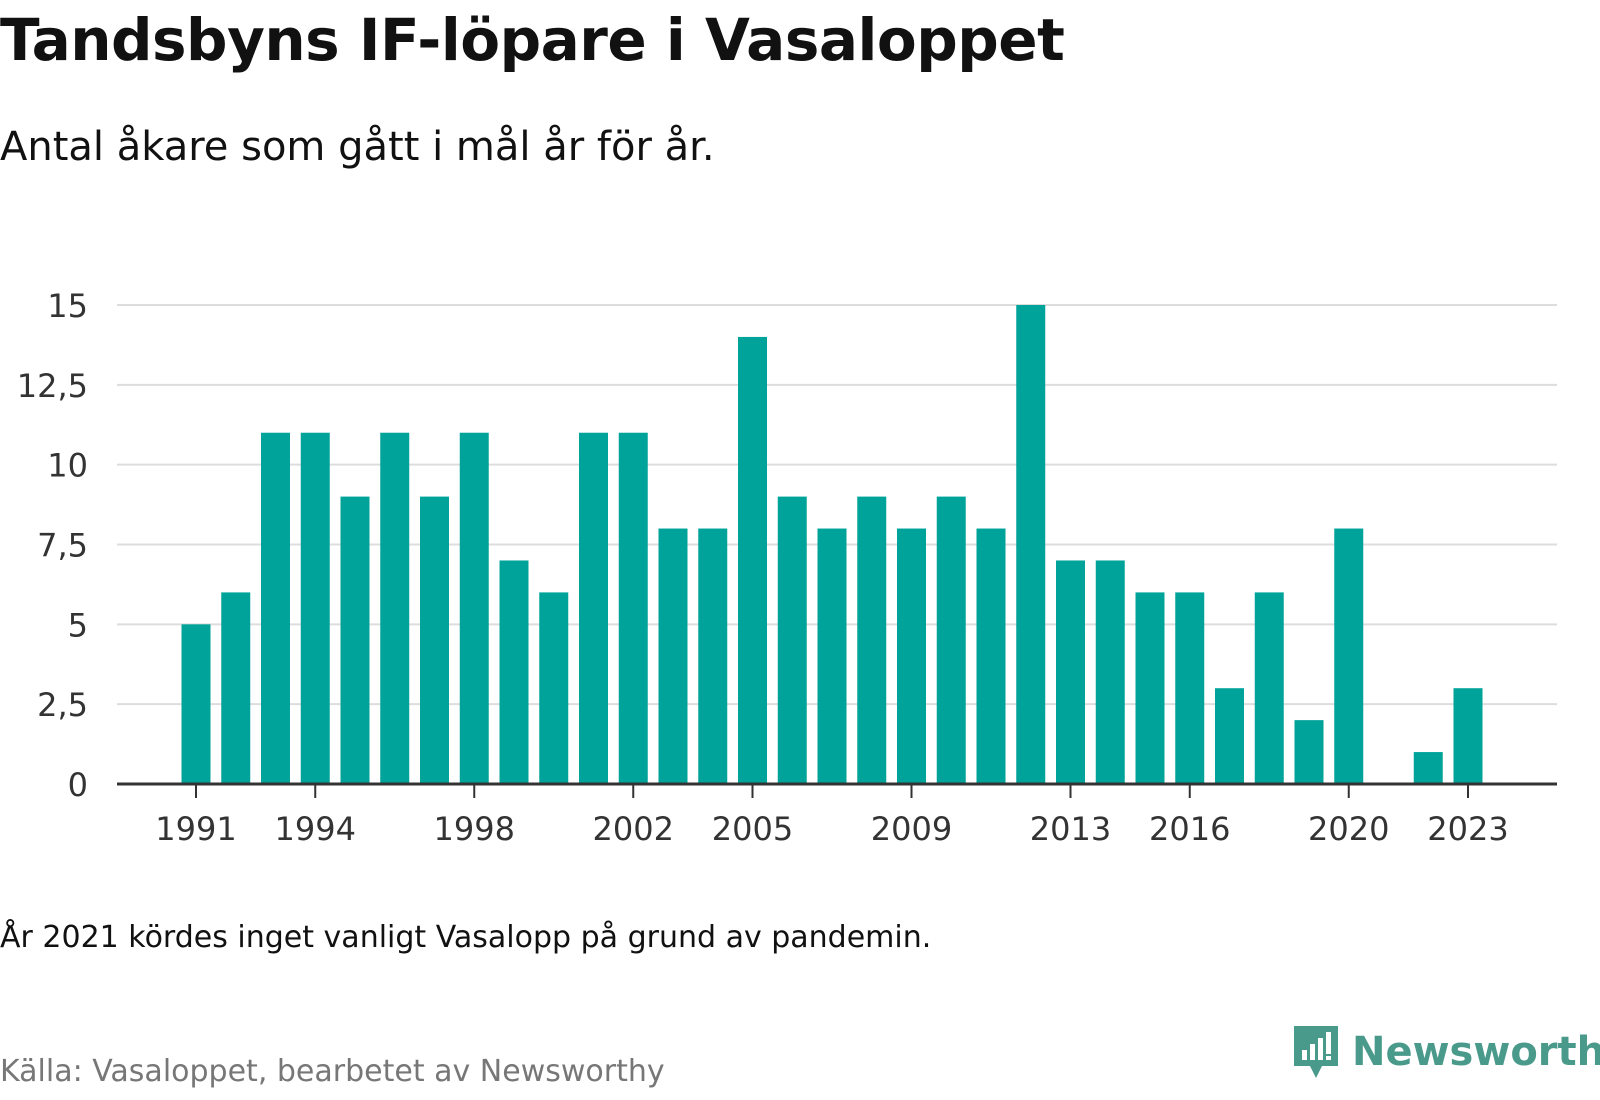 The height and width of the screenshot is (1100, 1600). I want to click on x-axis-ticks: 1991 1994 1998 2002 2005 2009 2013 2016 2020 2023, so click(832, 816).